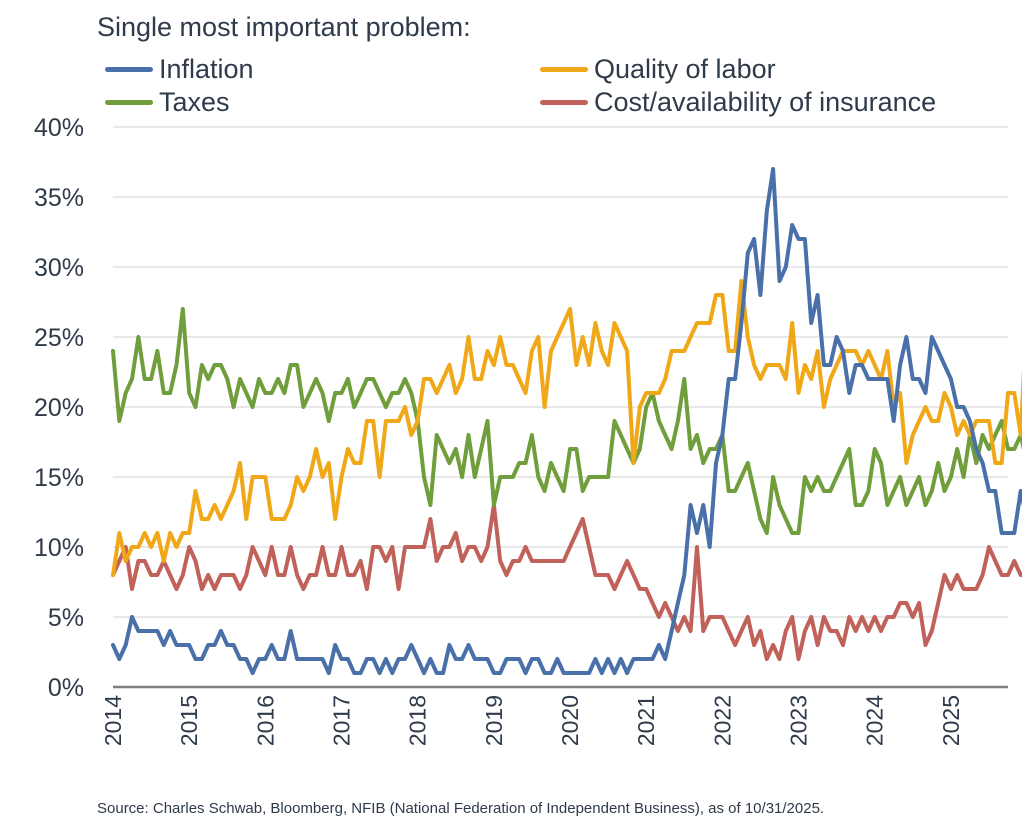 This screenshot has width=1022, height=836. I want to click on x-tick-label: 2016, so click(265, 720).